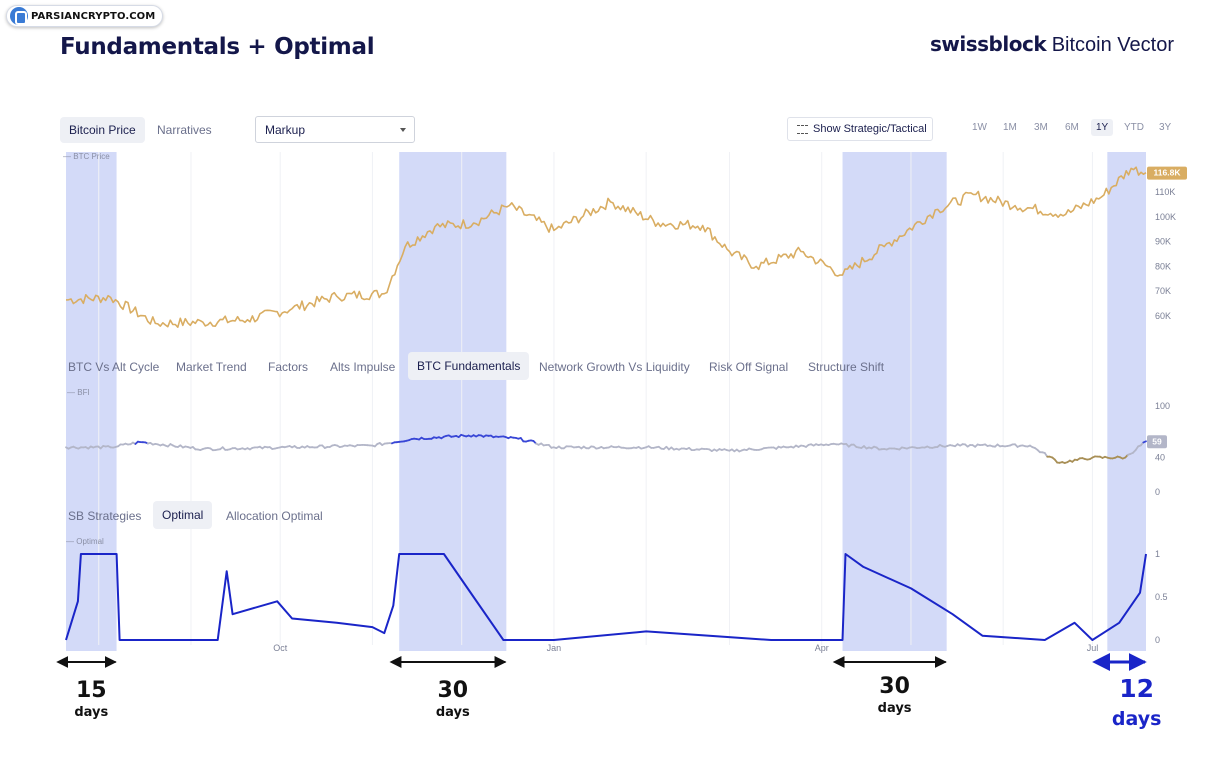  What do you see at coordinates (288, 367) in the screenshot?
I see `tab-factors: Factors` at bounding box center [288, 367].